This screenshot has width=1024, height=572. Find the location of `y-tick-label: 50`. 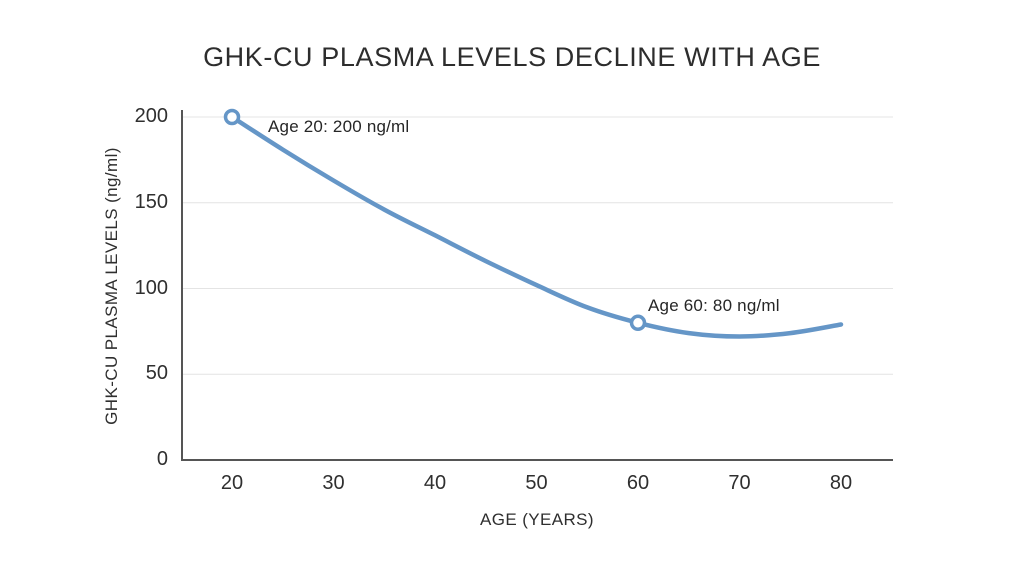

y-tick-label: 50 is located at coordinates (156, 373).